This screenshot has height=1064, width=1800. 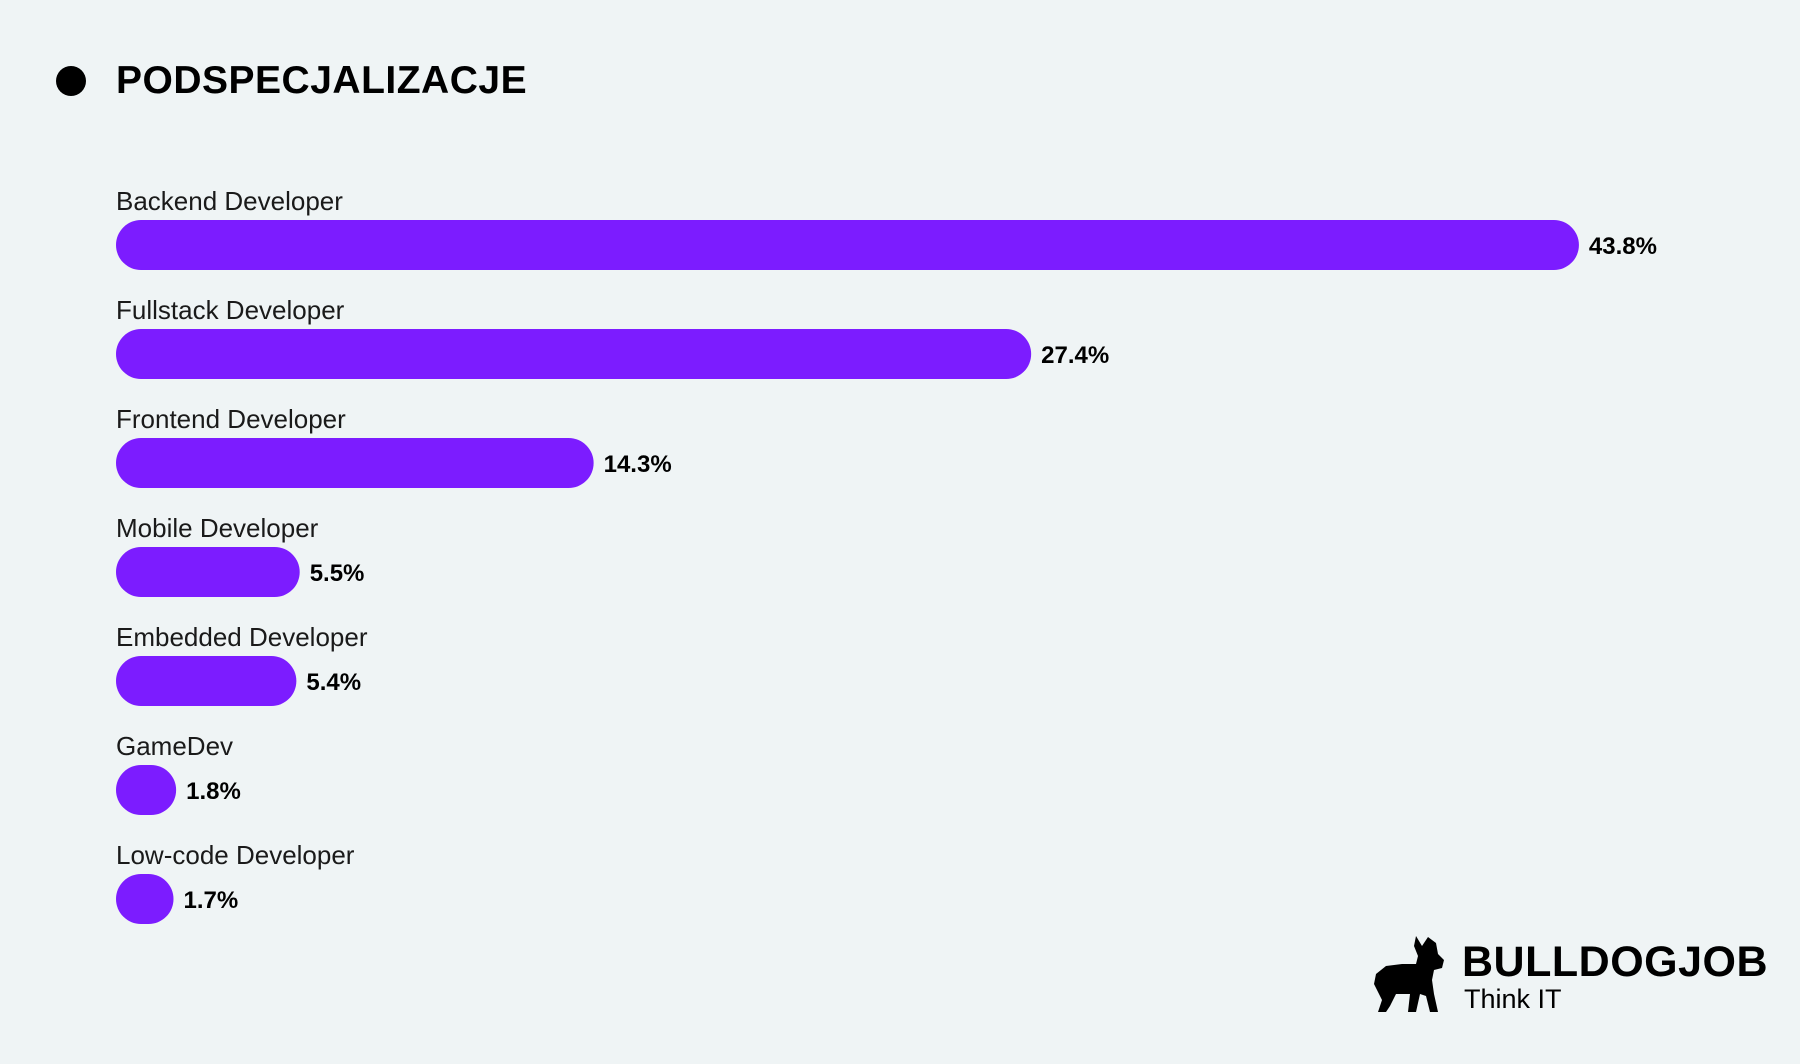 I want to click on value-label: 5.4%, so click(x=333, y=682).